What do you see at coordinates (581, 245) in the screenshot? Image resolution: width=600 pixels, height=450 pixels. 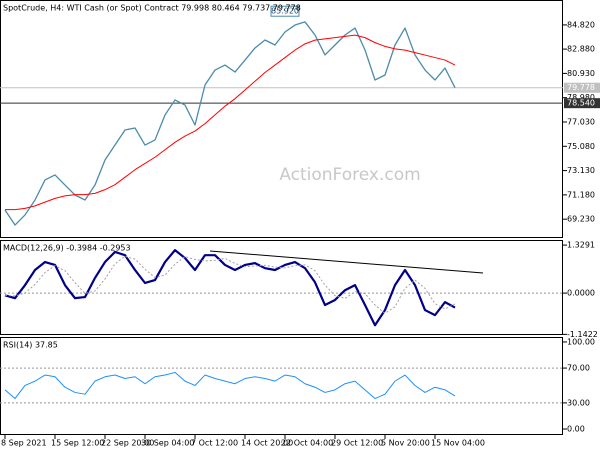 I see `y-tick-label: 1.3291` at bounding box center [581, 245].